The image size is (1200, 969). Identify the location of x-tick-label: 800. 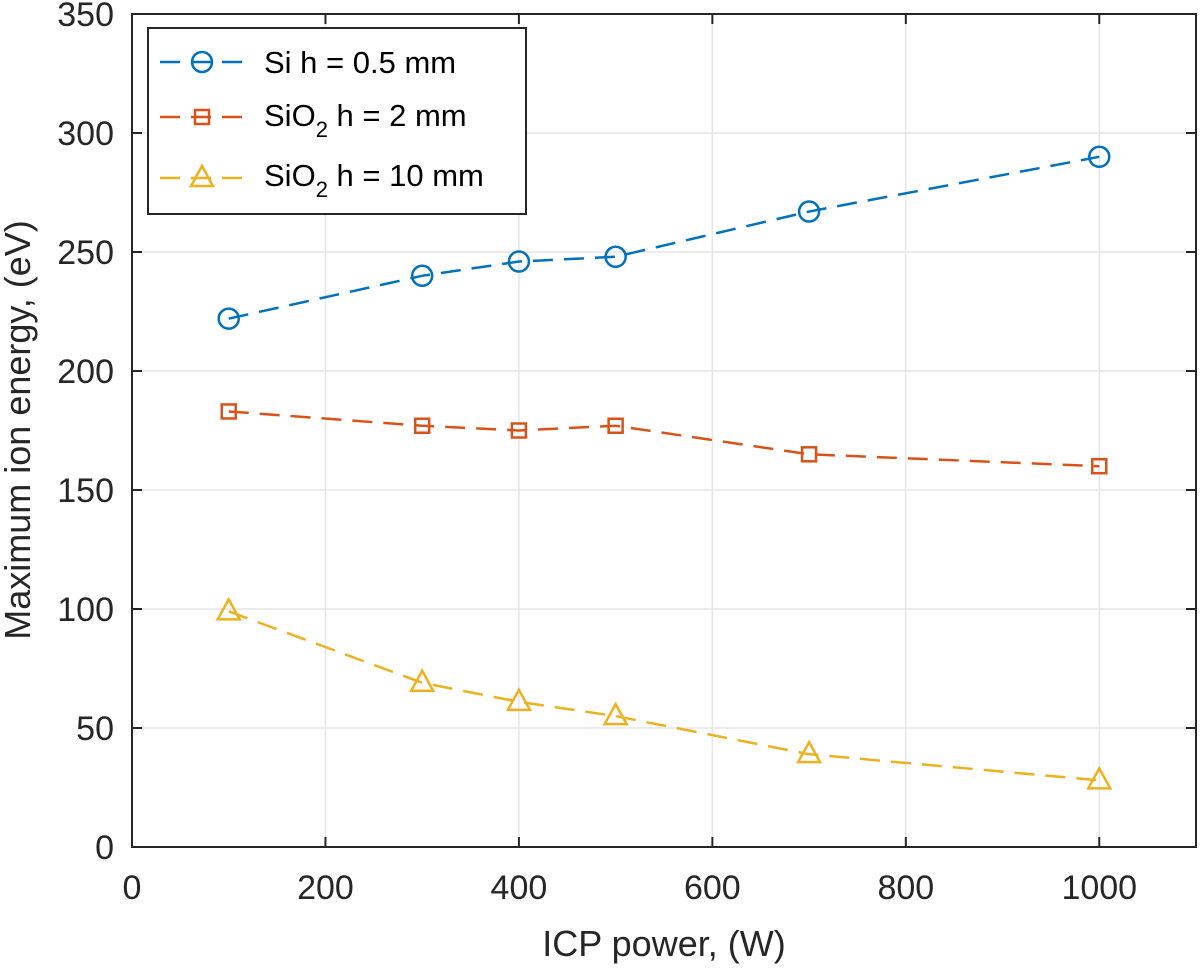
(905, 888).